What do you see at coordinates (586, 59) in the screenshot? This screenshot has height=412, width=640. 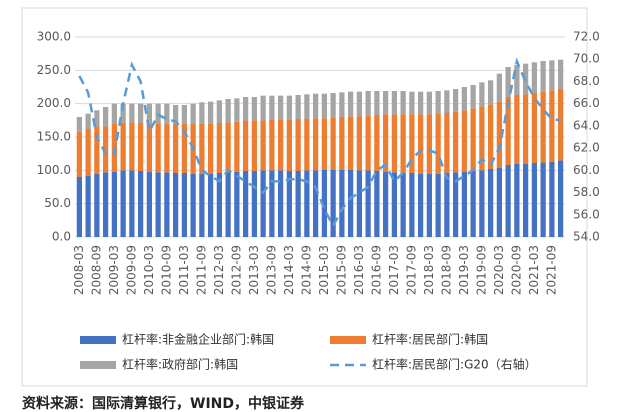 I see `y2-tick-label: 70.0` at bounding box center [586, 59].